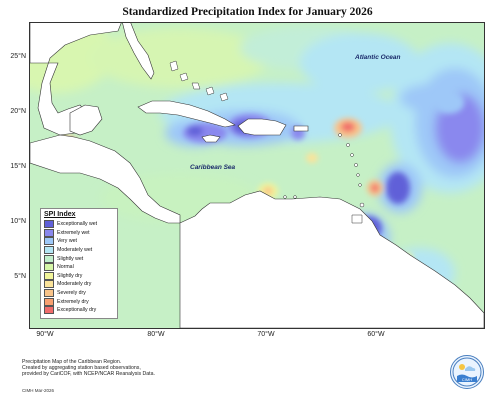  What do you see at coordinates (467, 379) in the screenshot?
I see `logo-text: CIMH` at bounding box center [467, 379].